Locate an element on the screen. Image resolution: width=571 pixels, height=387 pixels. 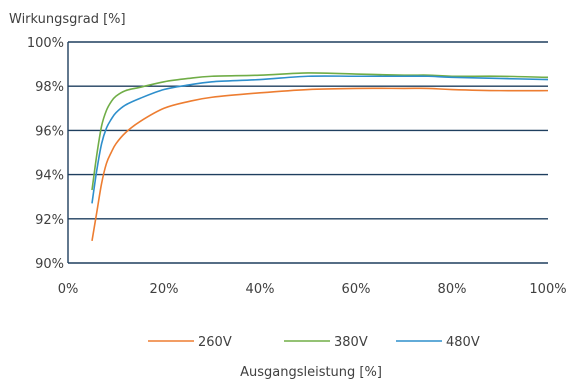
legend-label-480V: 480V is located at coordinates (463, 342).